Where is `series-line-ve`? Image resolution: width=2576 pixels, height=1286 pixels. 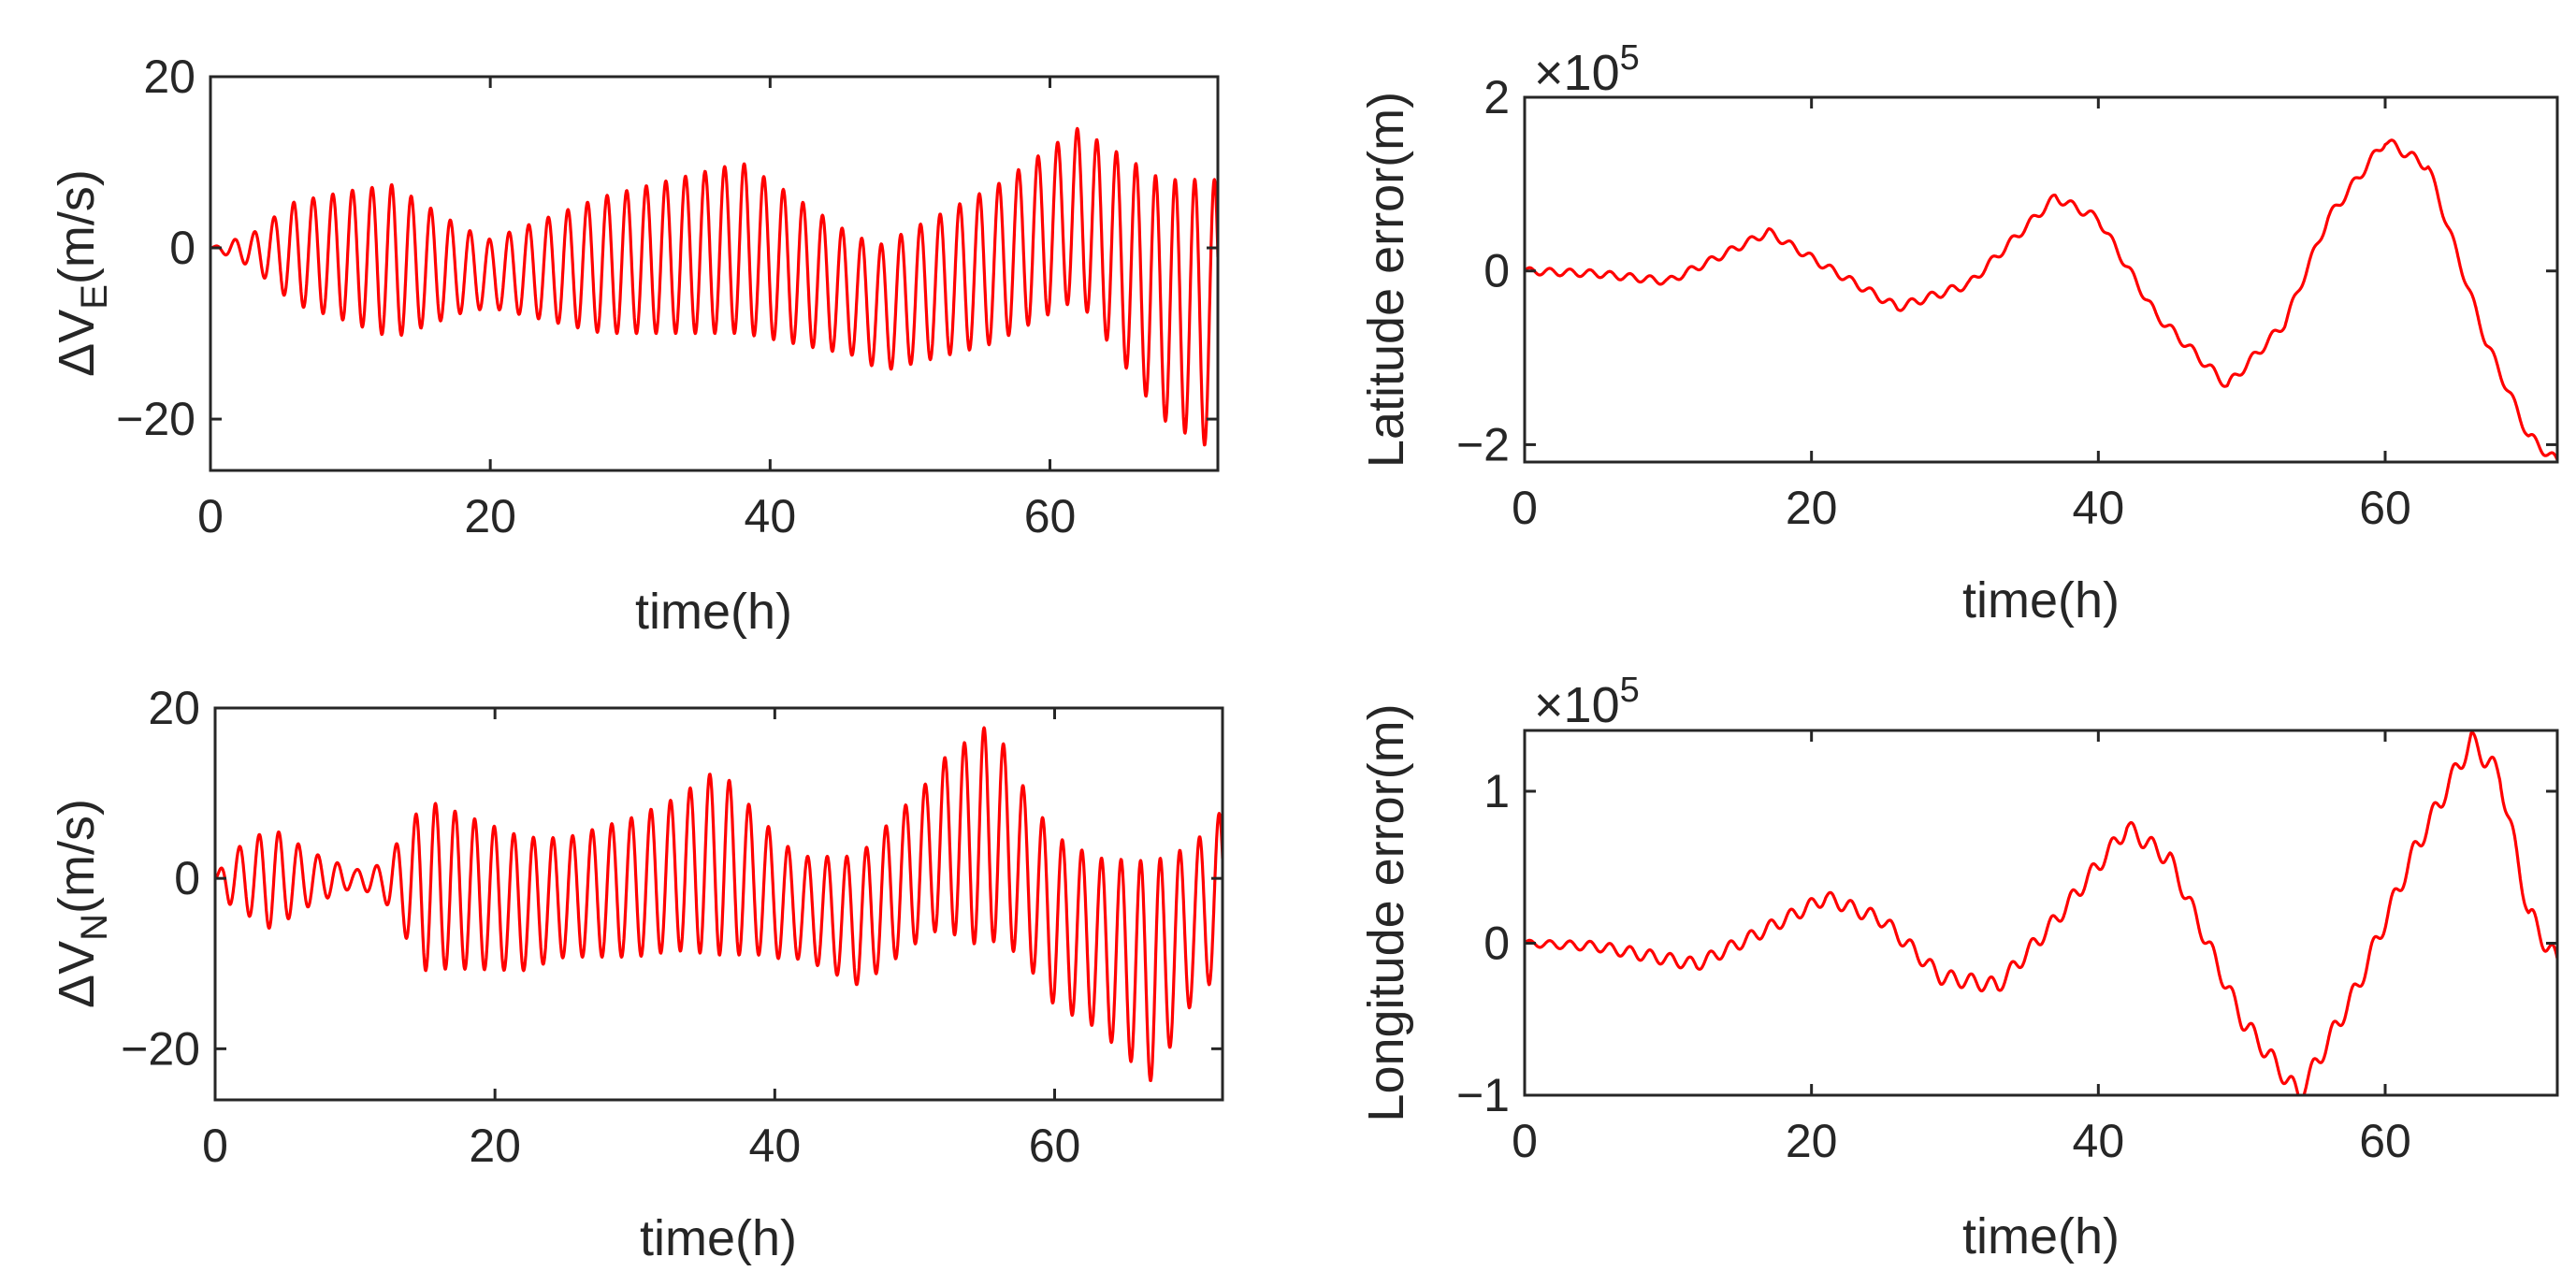
series-line-ve is located at coordinates (714, 286).